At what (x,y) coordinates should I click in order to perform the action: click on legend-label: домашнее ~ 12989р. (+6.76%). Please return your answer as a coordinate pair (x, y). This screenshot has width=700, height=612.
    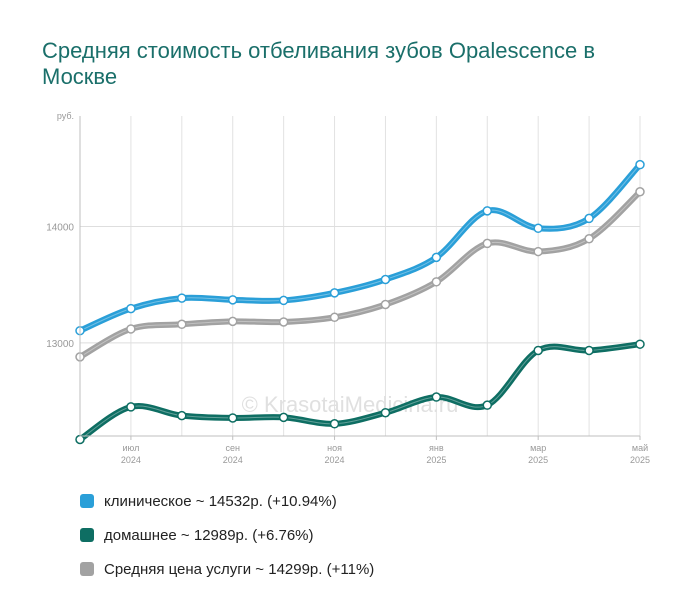
    Looking at the image, I should click on (209, 535).